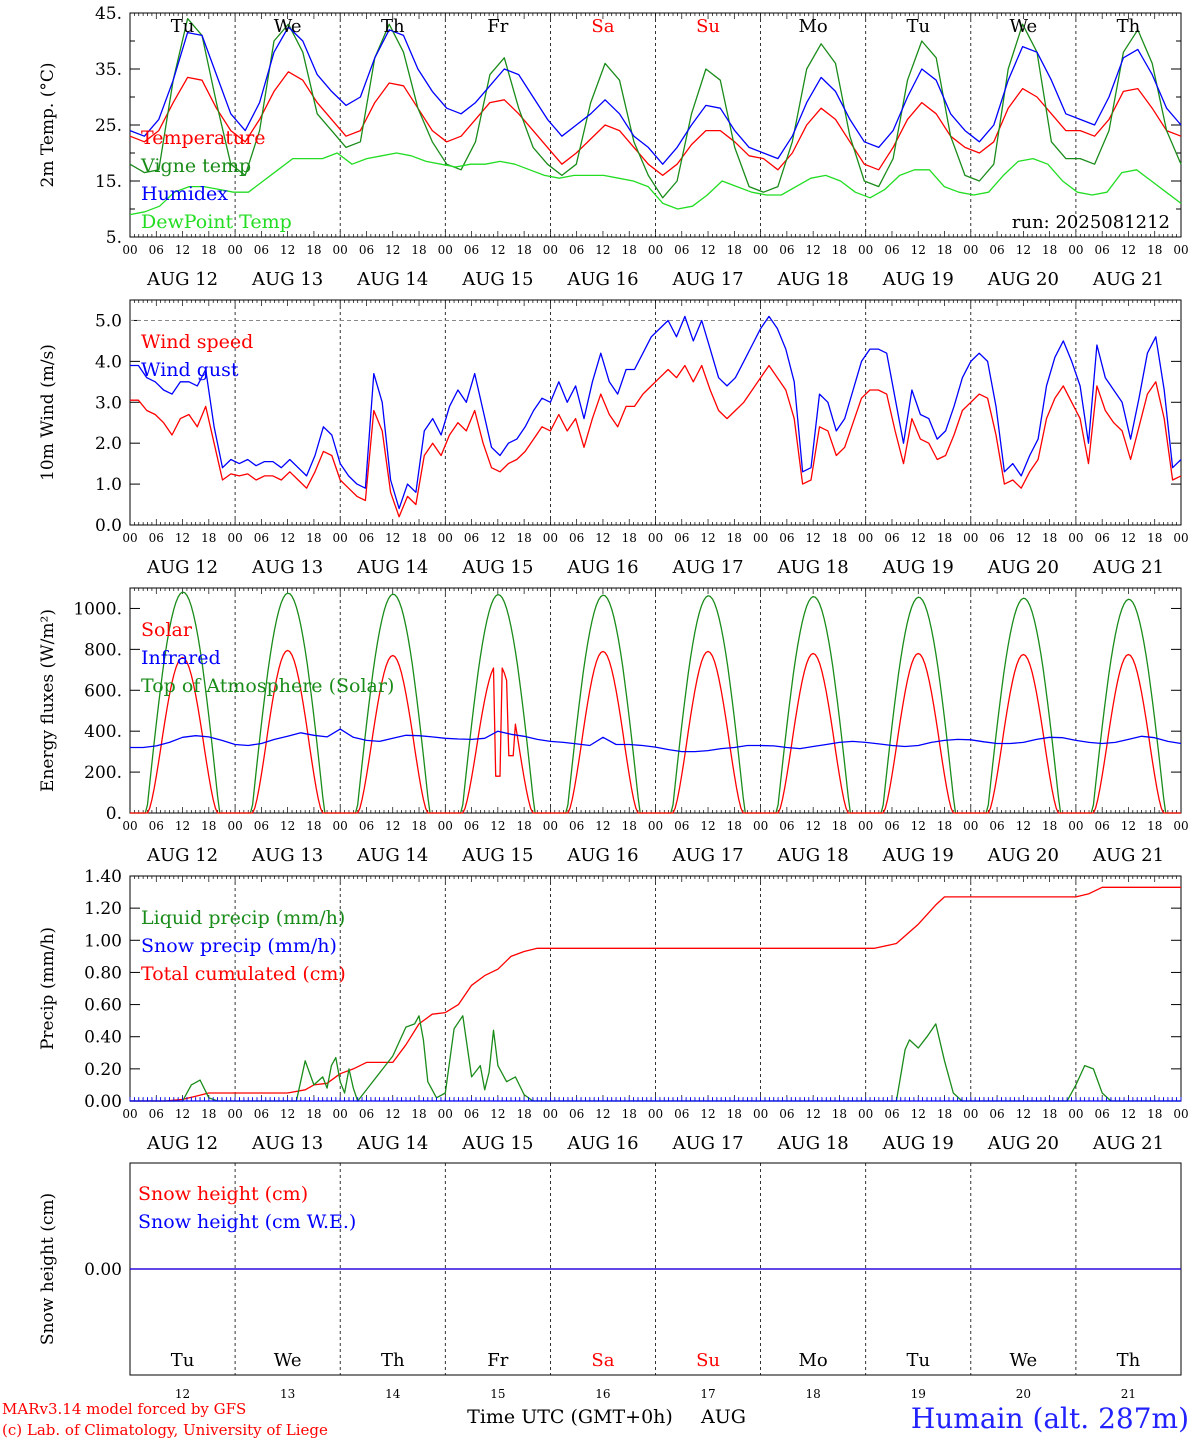 The width and height of the screenshot is (1194, 1440). What do you see at coordinates (97, 609) in the screenshot?
I see `y-tick-label: 1000.` at bounding box center [97, 609].